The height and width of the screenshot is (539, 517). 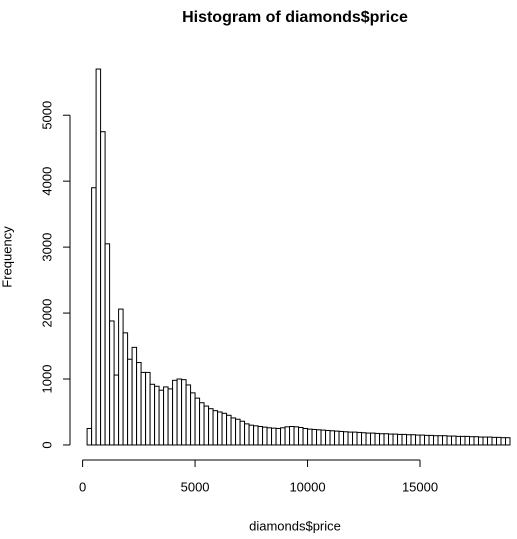 I want to click on x-axis-label: diamonds$price, so click(x=295, y=525).